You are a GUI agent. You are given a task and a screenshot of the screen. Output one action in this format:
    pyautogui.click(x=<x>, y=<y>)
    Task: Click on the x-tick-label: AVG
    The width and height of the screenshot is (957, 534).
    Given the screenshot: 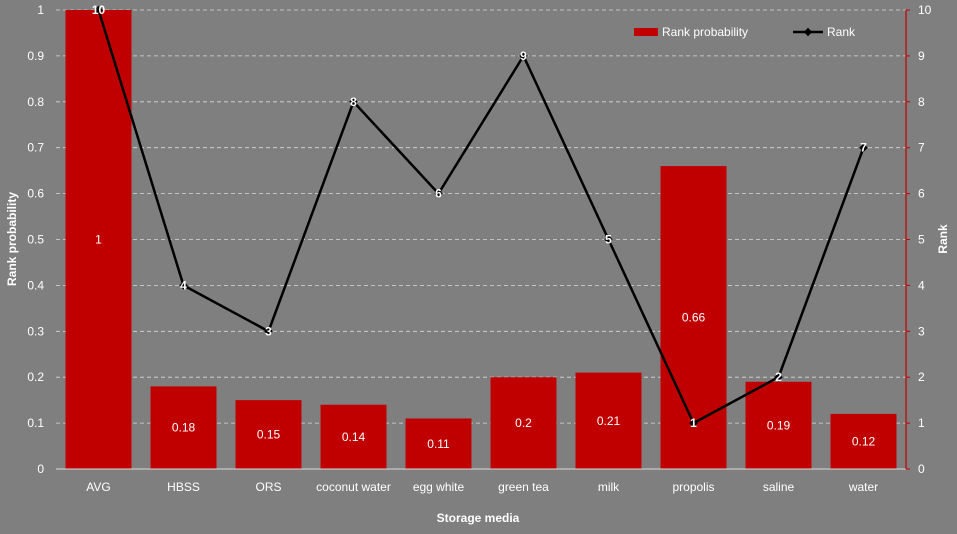 What is the action you would take?
    pyautogui.click(x=98, y=487)
    